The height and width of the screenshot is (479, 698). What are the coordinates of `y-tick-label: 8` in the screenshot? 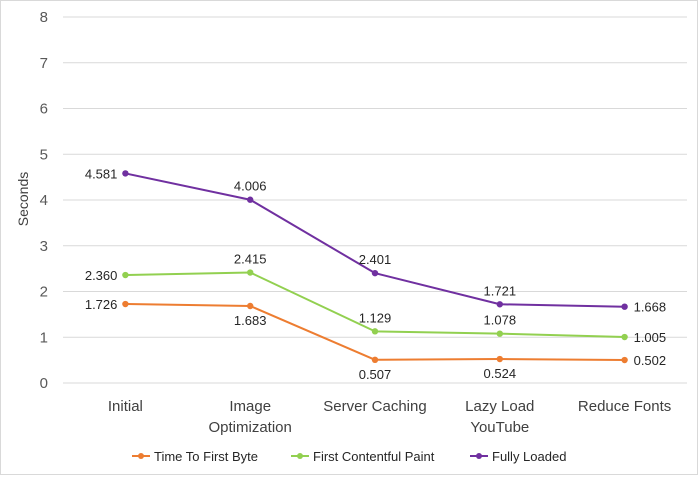 It's located at (44, 17).